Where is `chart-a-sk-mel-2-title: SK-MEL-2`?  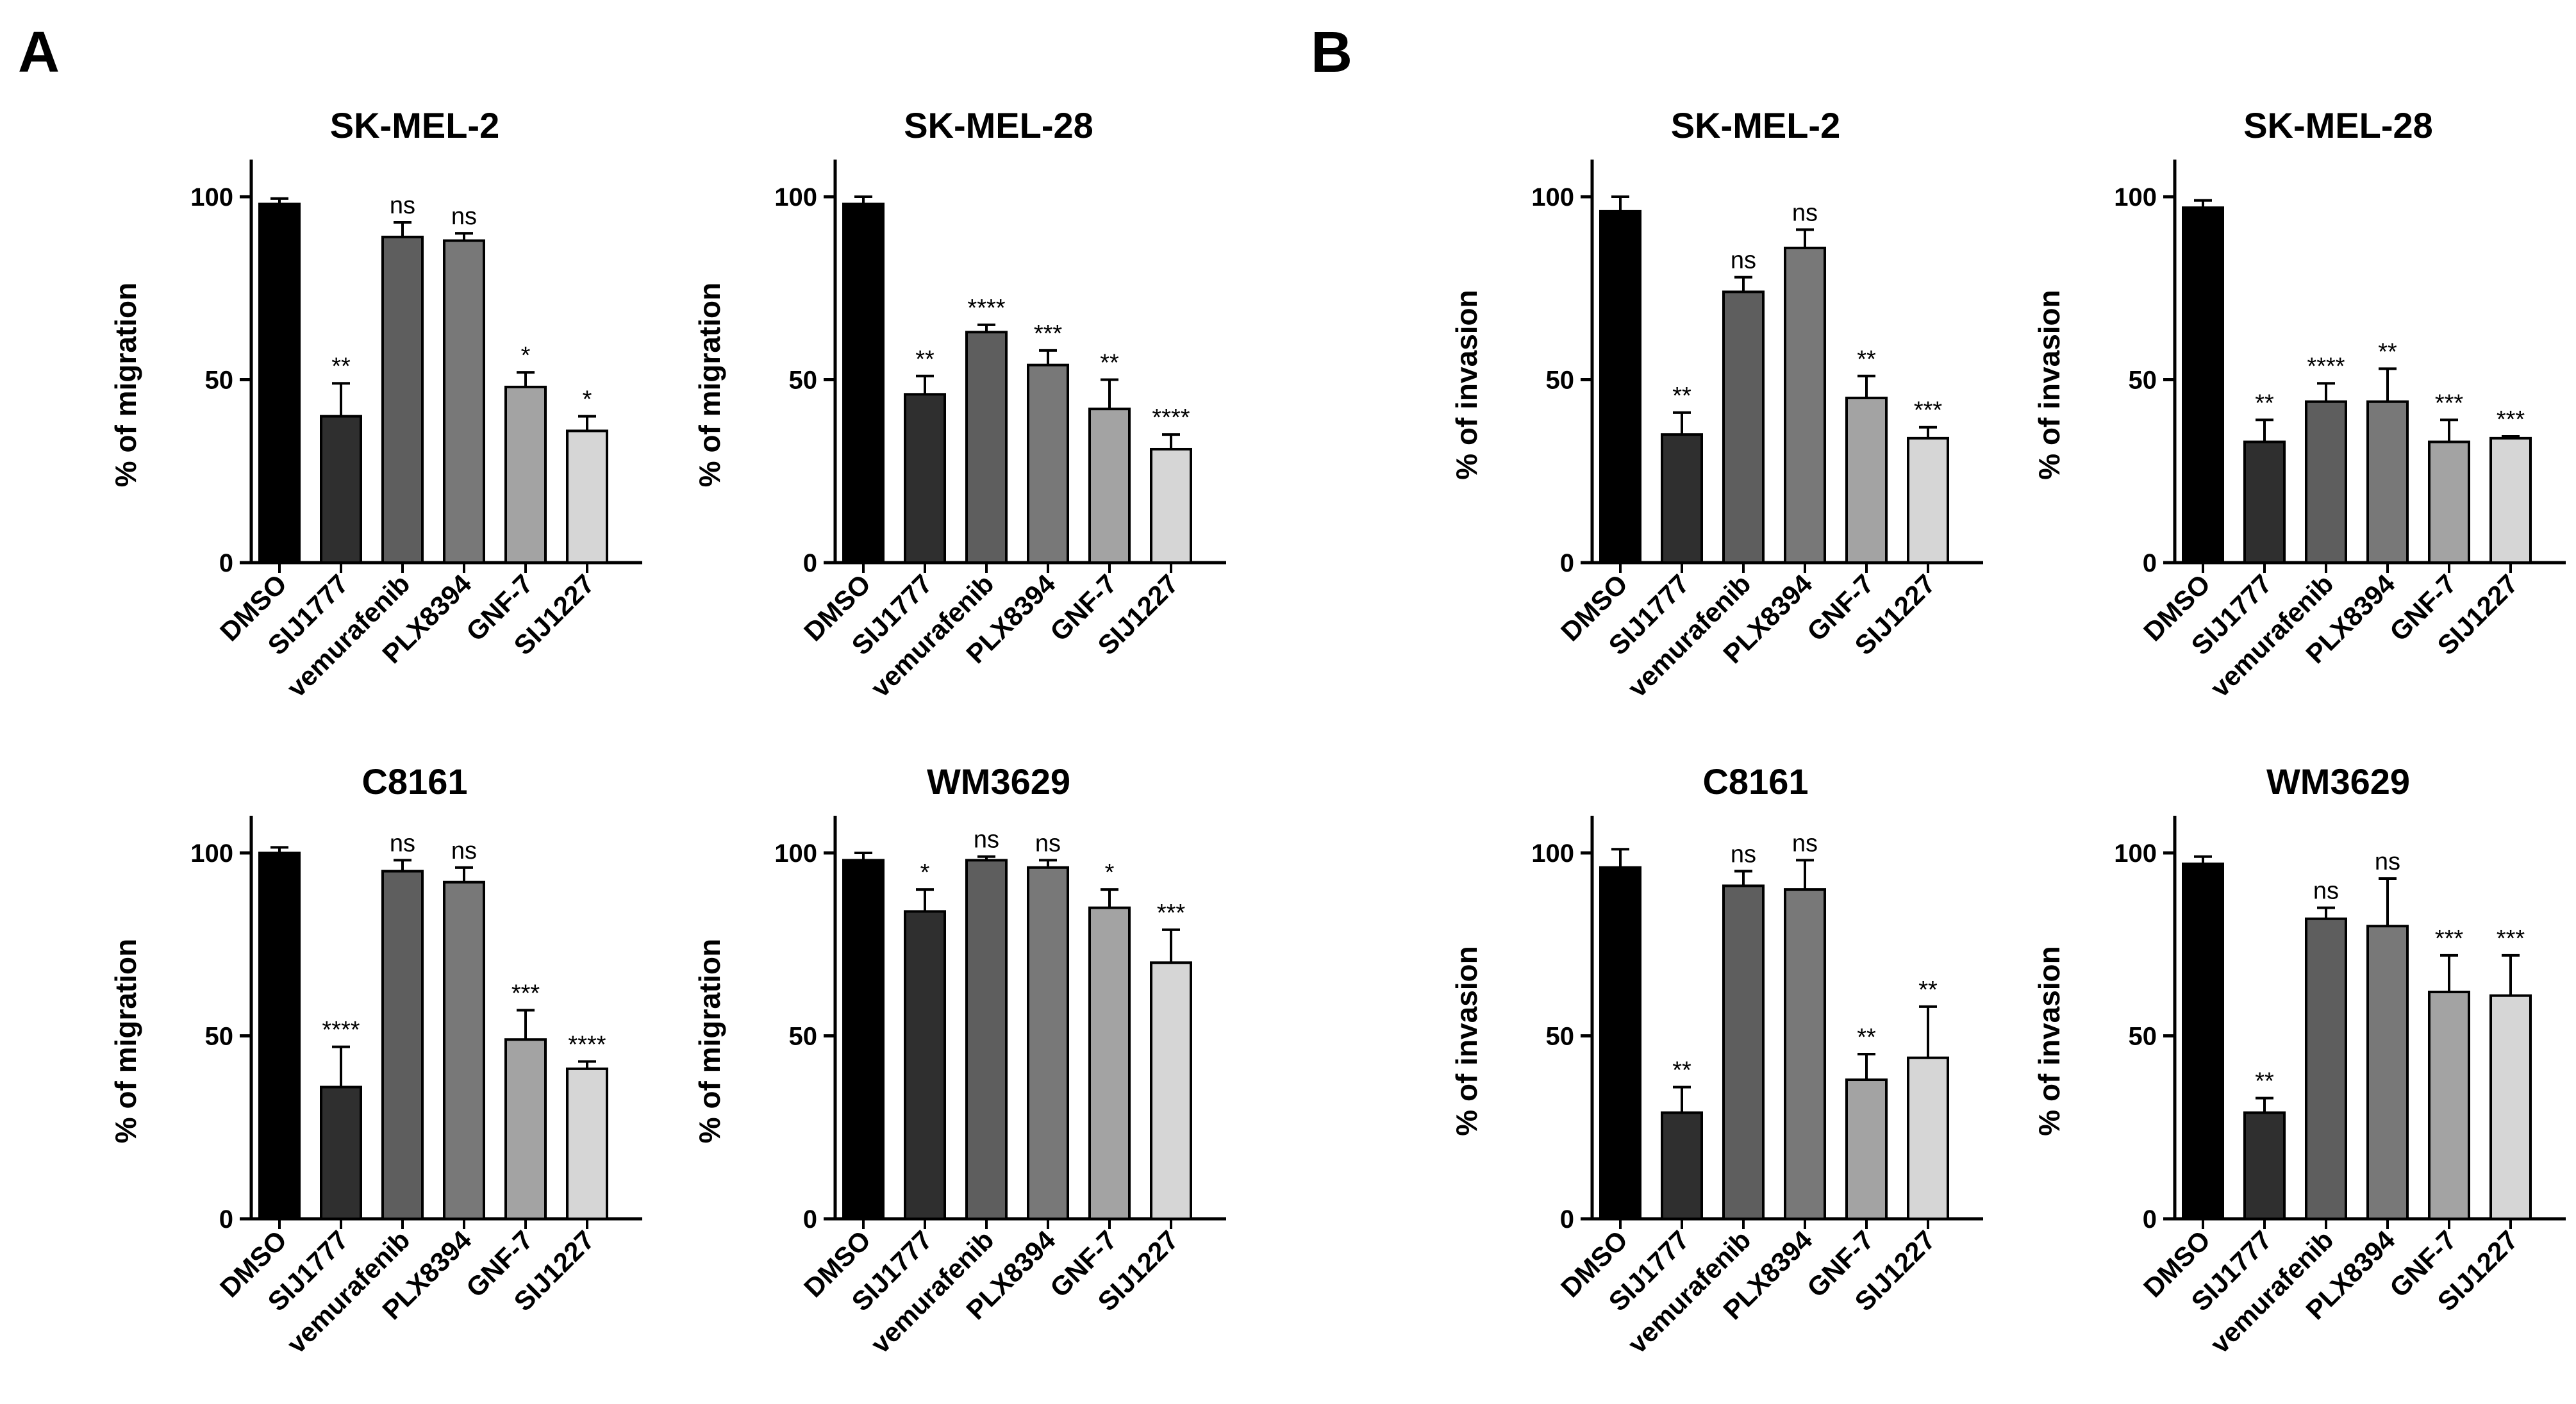 chart-a-sk-mel-2-title: SK-MEL-2 is located at coordinates (415, 125).